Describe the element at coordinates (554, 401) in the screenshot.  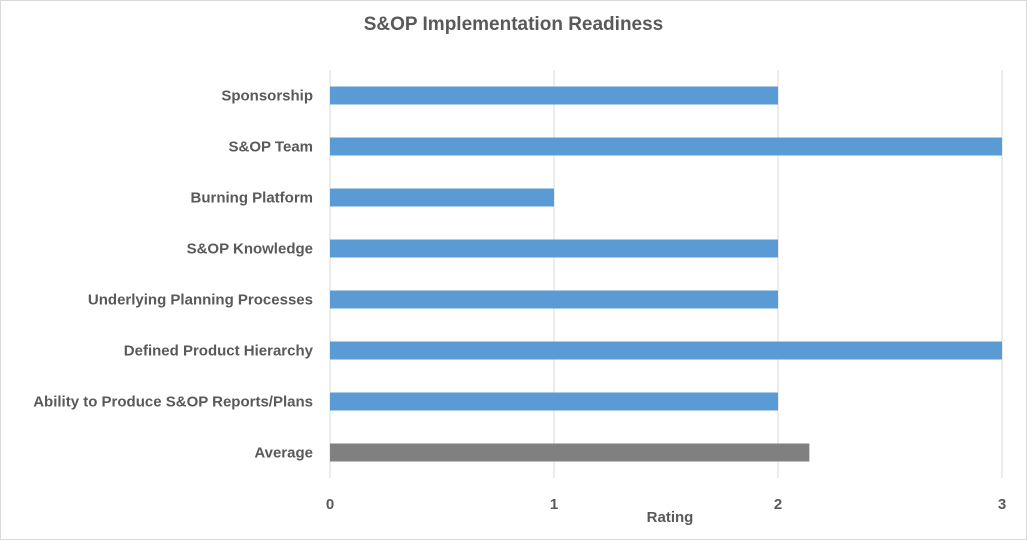
I see `bar-ability-to-produce-s-op-reports-plans` at that location.